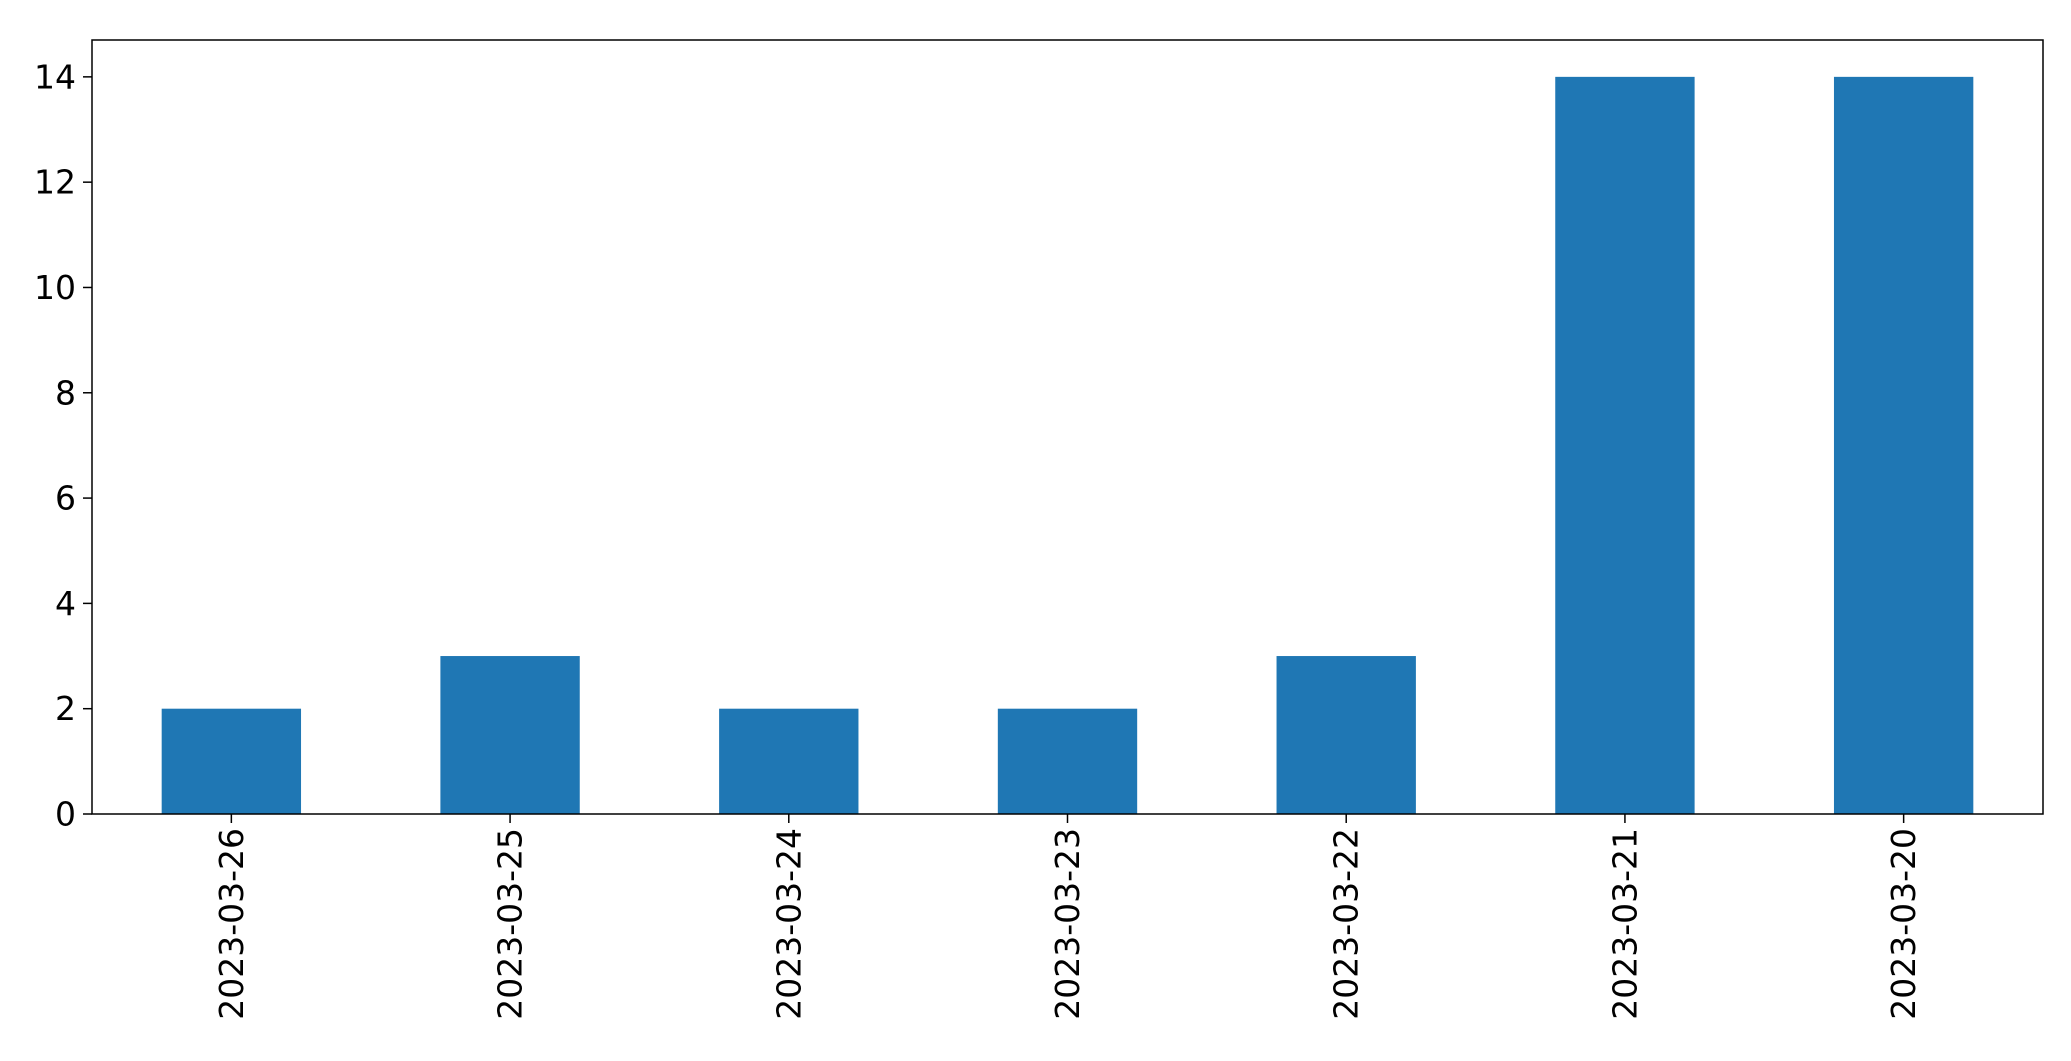  What do you see at coordinates (1903, 924) in the screenshot?
I see `x-tick-label: 2023-03-20` at bounding box center [1903, 924].